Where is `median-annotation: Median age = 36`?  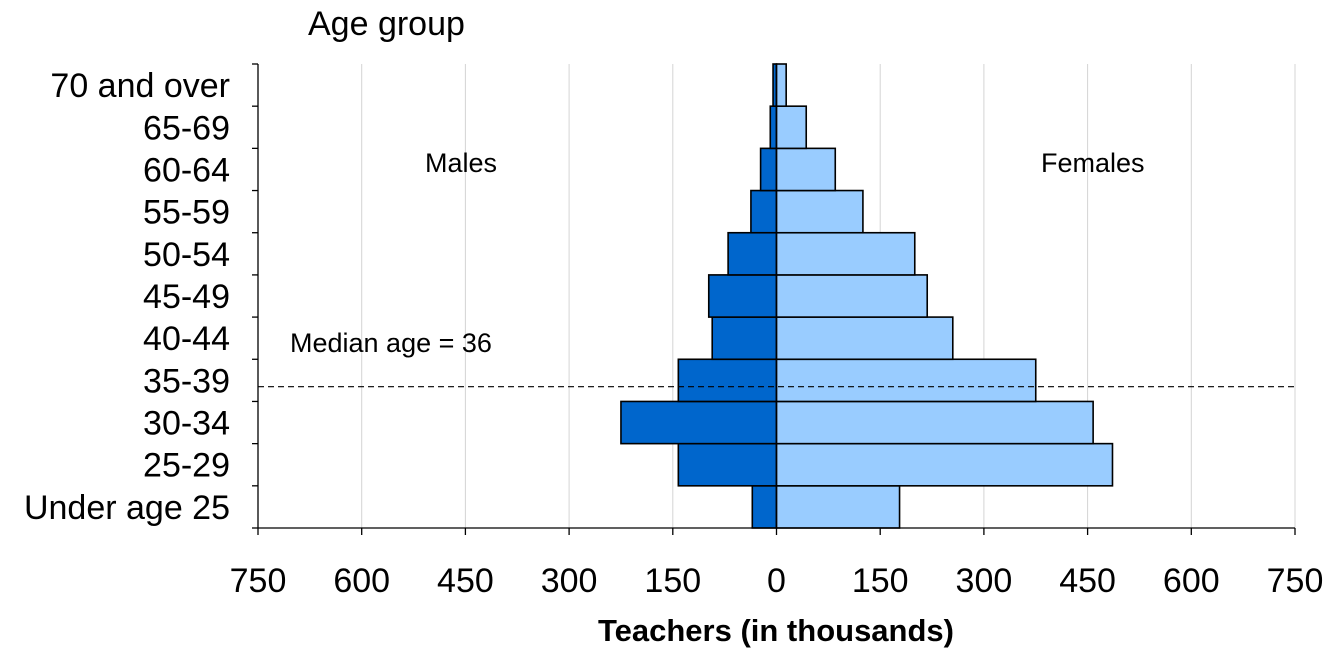
median-annotation: Median age = 36 is located at coordinates (391, 343).